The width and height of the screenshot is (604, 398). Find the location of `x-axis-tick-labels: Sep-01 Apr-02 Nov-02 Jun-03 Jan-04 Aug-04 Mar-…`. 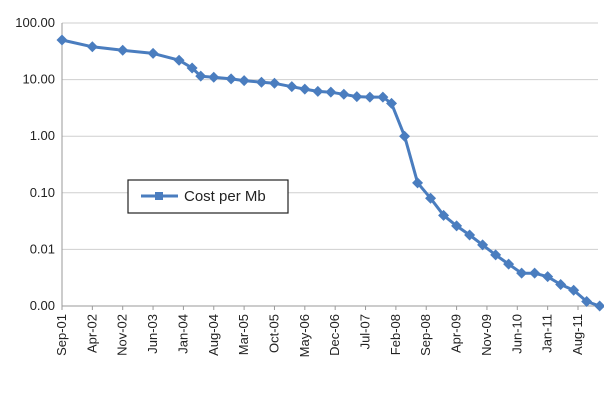

x-axis-tick-labels: Sep-01 Apr-02 Nov-02 Jun-03 Jan-04 Aug-04 Mar-… is located at coordinates (319, 335).